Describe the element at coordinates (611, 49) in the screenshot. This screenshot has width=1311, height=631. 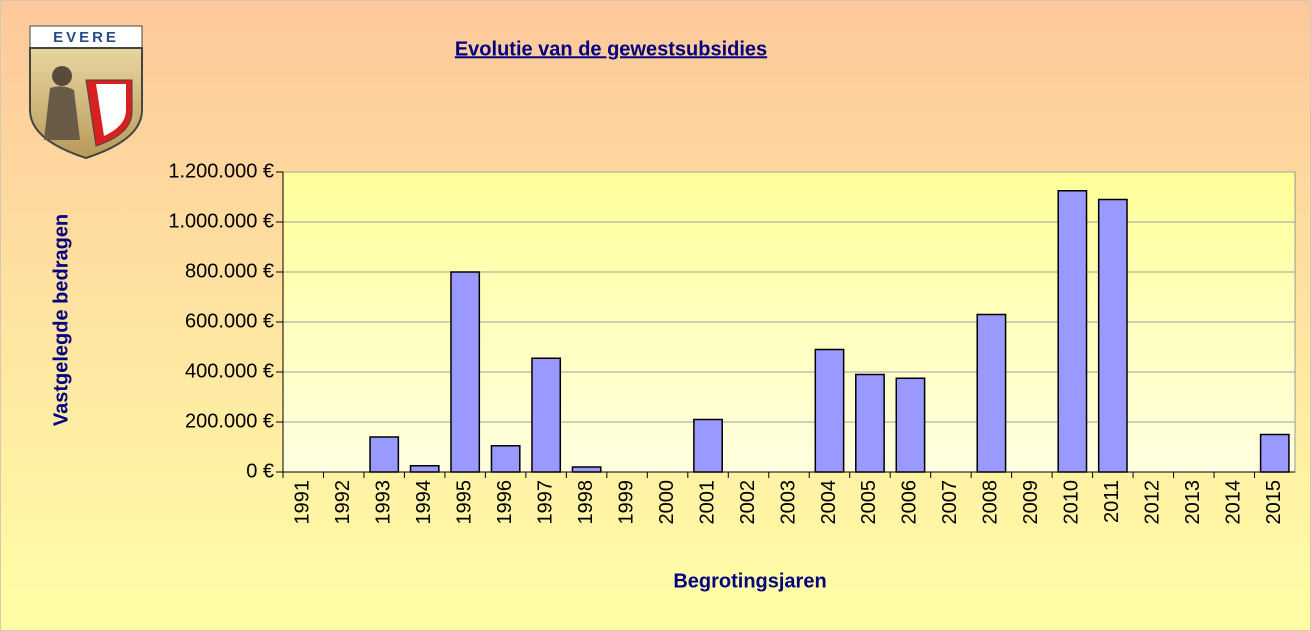
I see `chart-title: Evolutie van de gewestsubsidies` at that location.